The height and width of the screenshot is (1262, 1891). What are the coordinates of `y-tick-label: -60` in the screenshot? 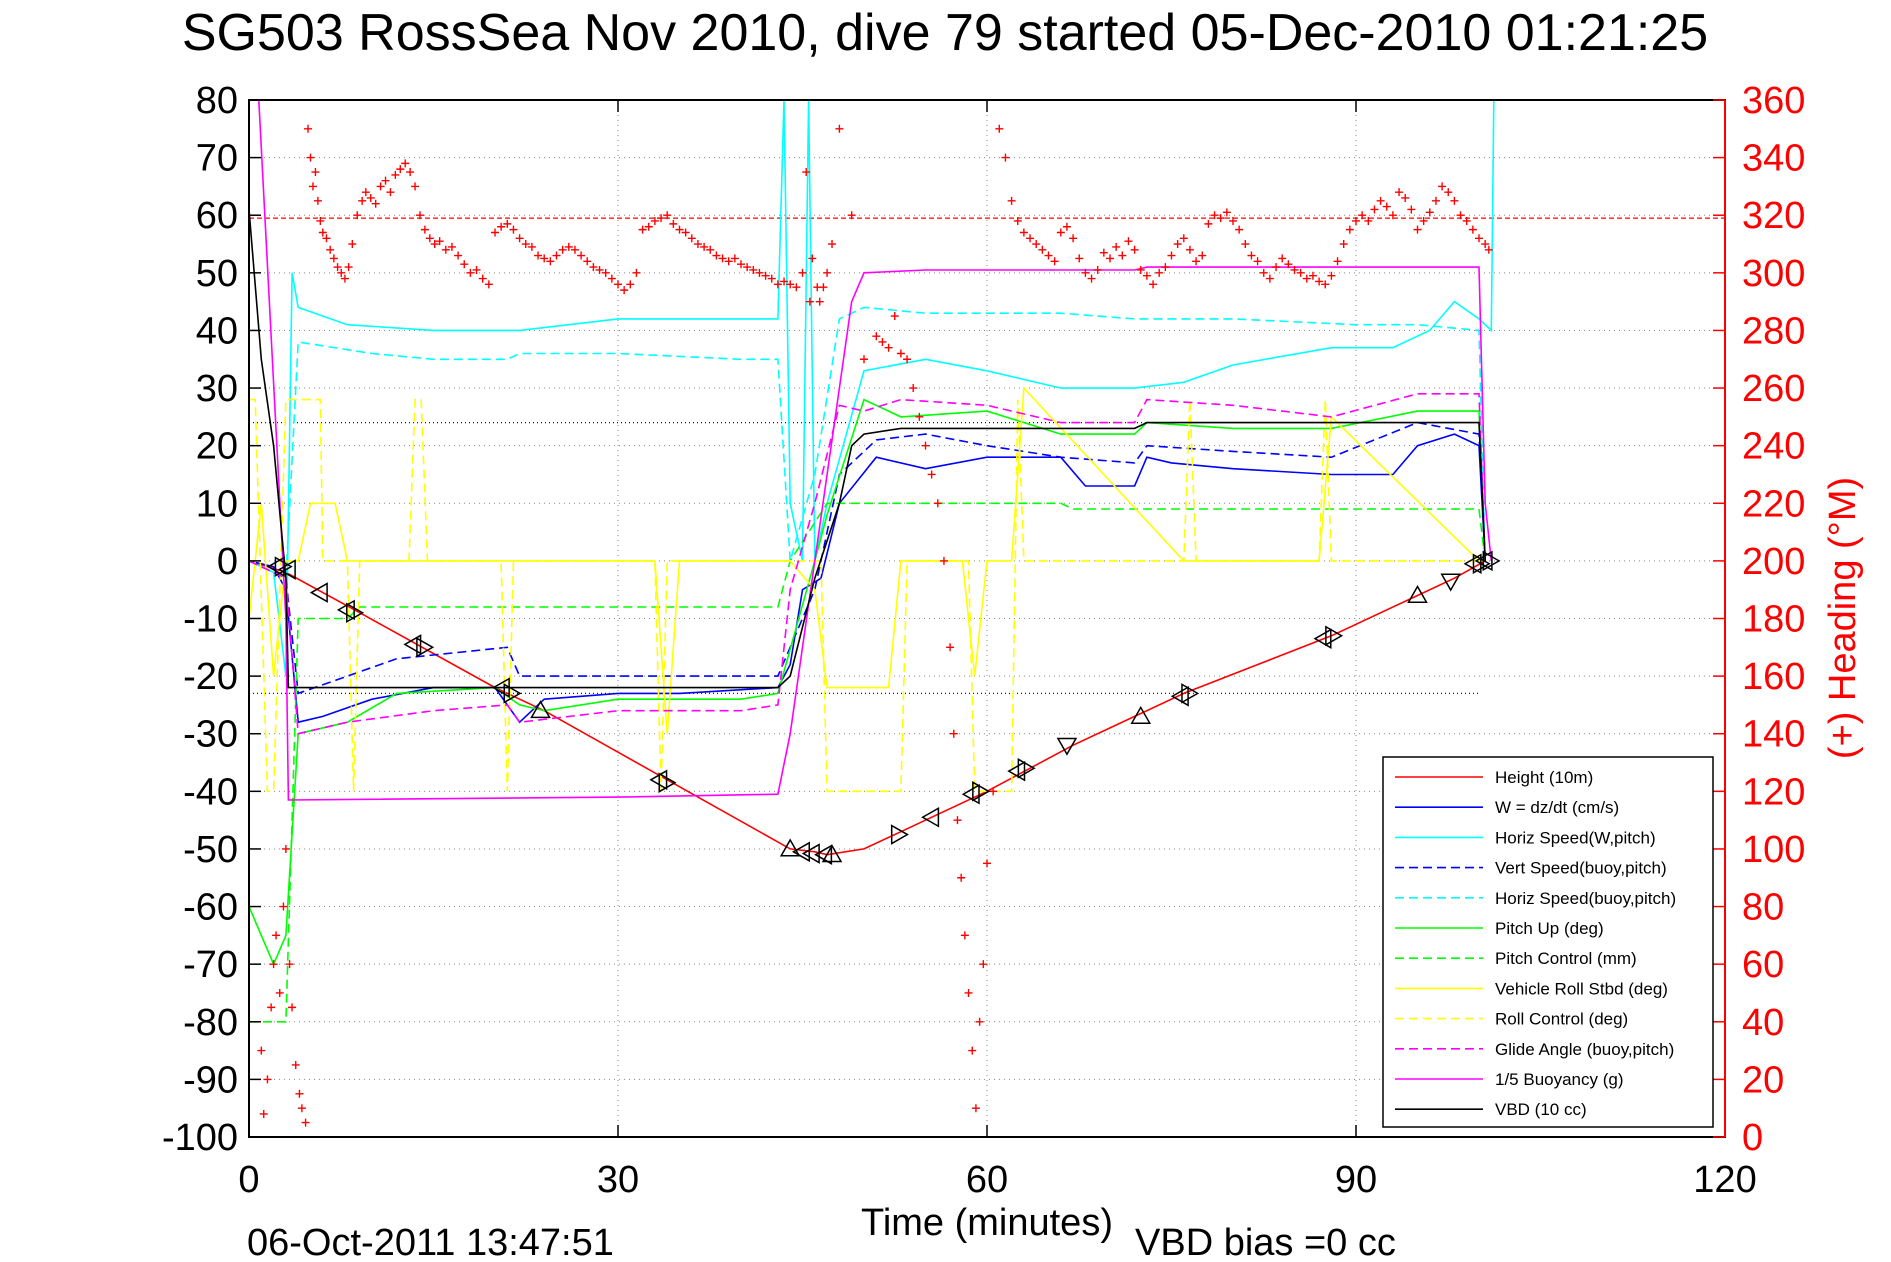 It's located at (210, 908).